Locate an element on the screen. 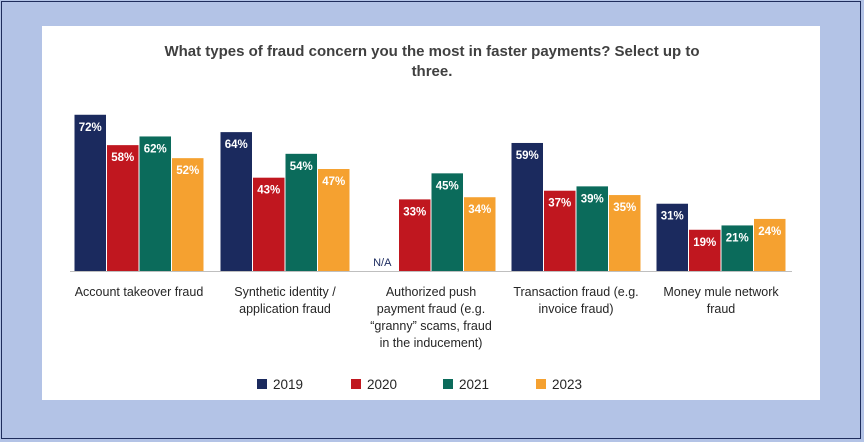 Image resolution: width=864 pixels, height=442 pixels. value-label: 52% is located at coordinates (187, 171).